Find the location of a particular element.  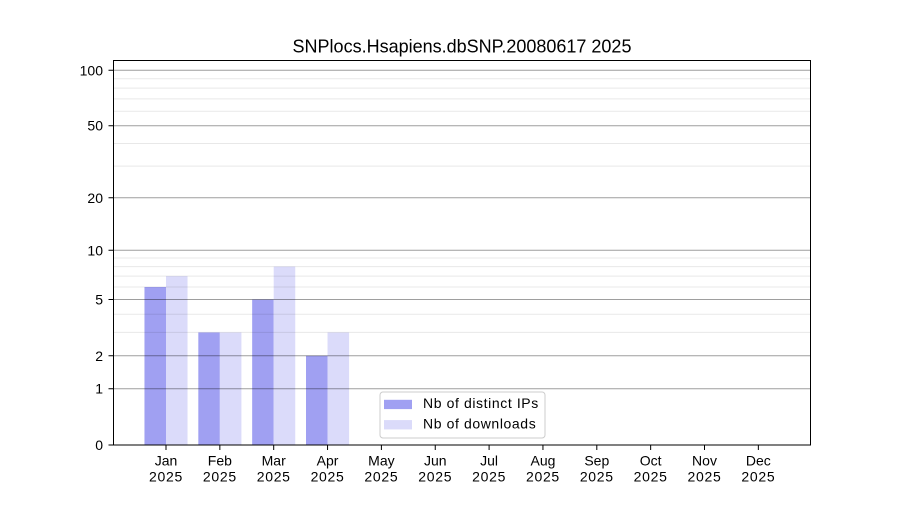

svg-text:SNPlocs.Hsapiens.dbSNP.2008061: SNPlocs.Hsapiens.dbSNP.20080617 2025 is located at coordinates (462, 47).